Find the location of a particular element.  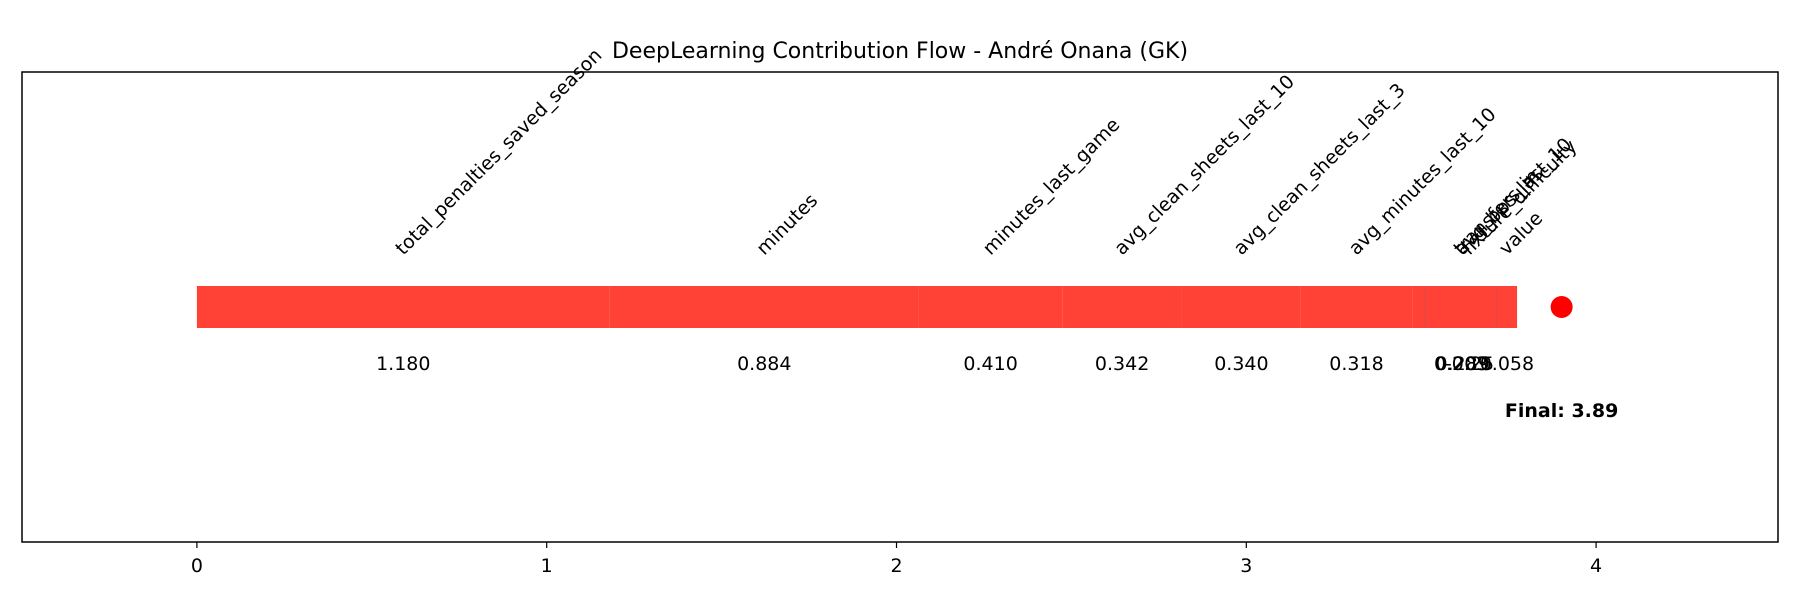

x-tick-label: 3 is located at coordinates (1246, 566).